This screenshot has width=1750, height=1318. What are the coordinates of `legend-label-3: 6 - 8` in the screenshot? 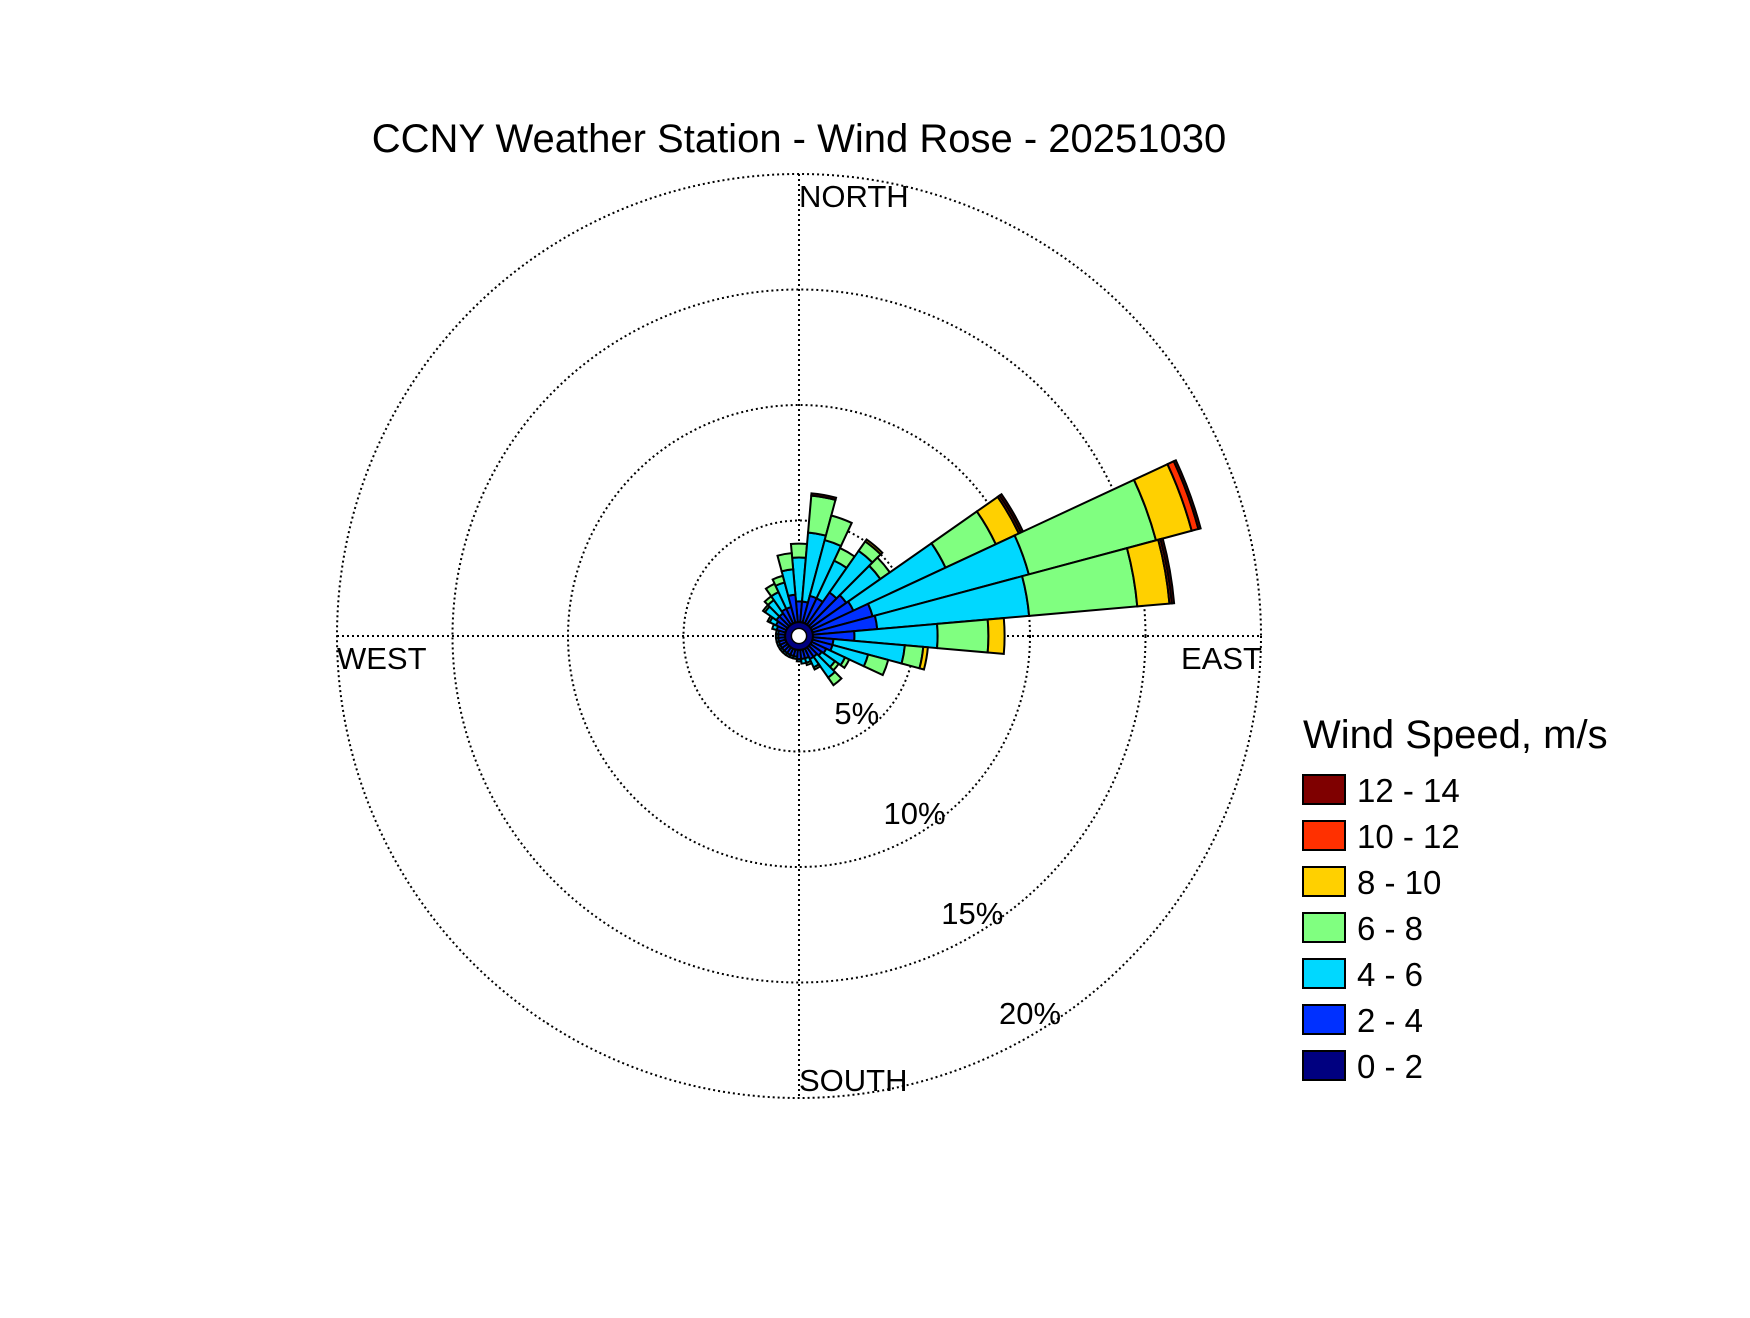 It's located at (1390, 928).